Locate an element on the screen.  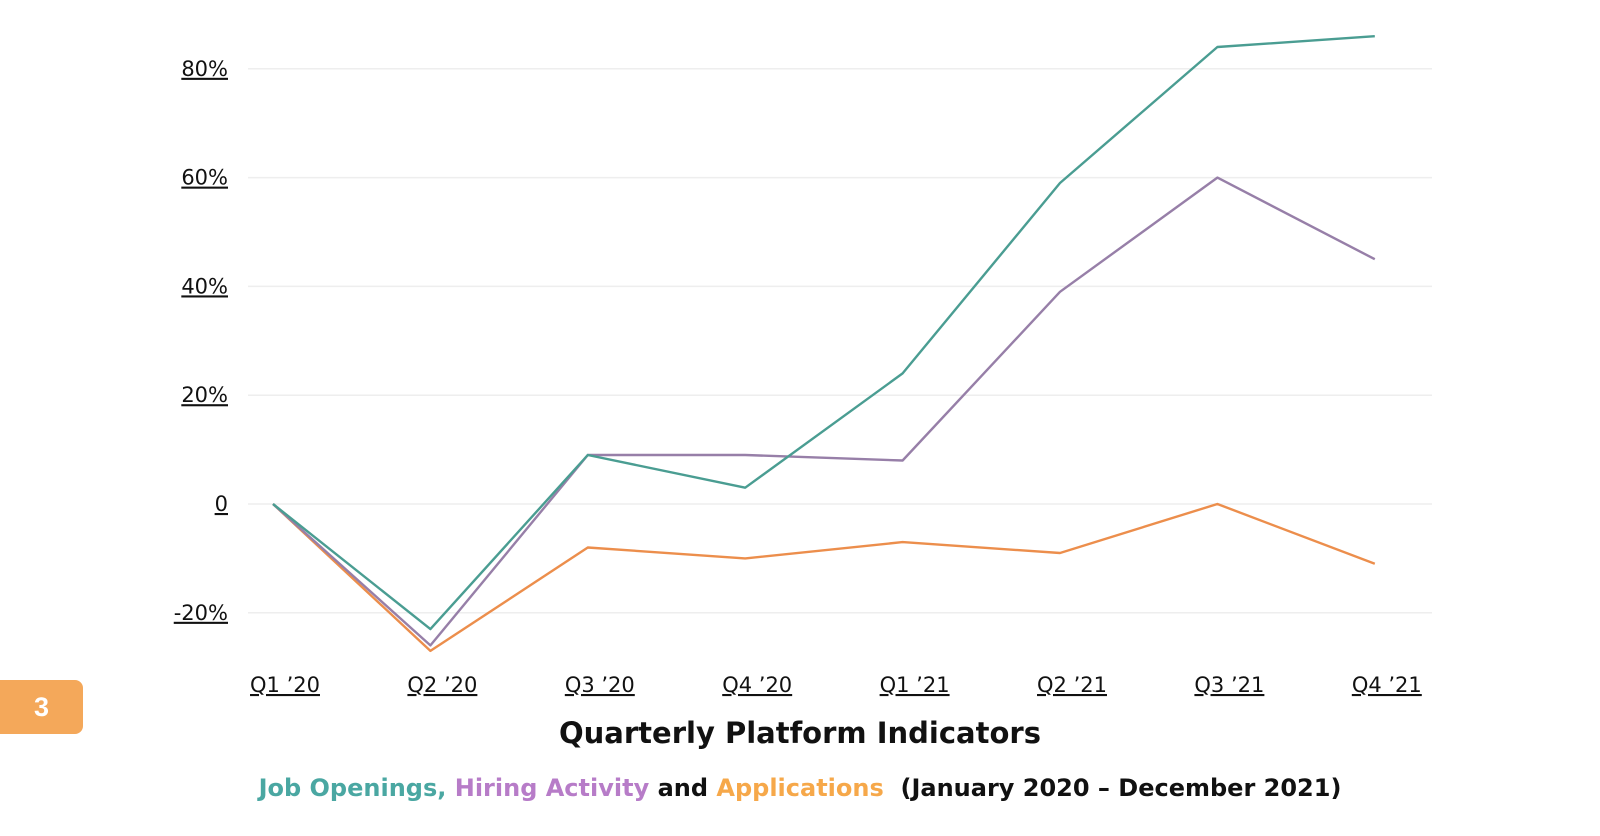
x-tick-label: Q1 ’20 is located at coordinates (285, 685).